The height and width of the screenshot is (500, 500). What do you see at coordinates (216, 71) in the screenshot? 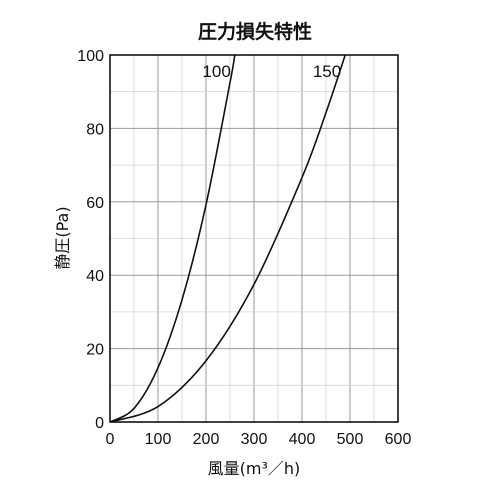
I see `series-label-100: 100` at bounding box center [216, 71].